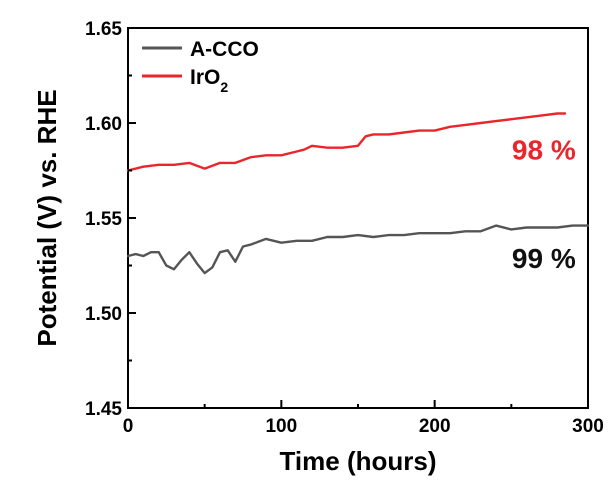  What do you see at coordinates (281, 426) in the screenshot?
I see `x-tick-label: 100` at bounding box center [281, 426].